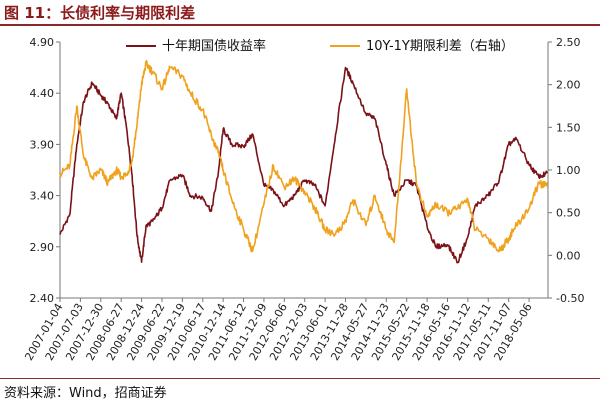 The width and height of the screenshot is (600, 402). Describe the element at coordinates (300, 378) in the screenshot. I see `source-divider` at that location.